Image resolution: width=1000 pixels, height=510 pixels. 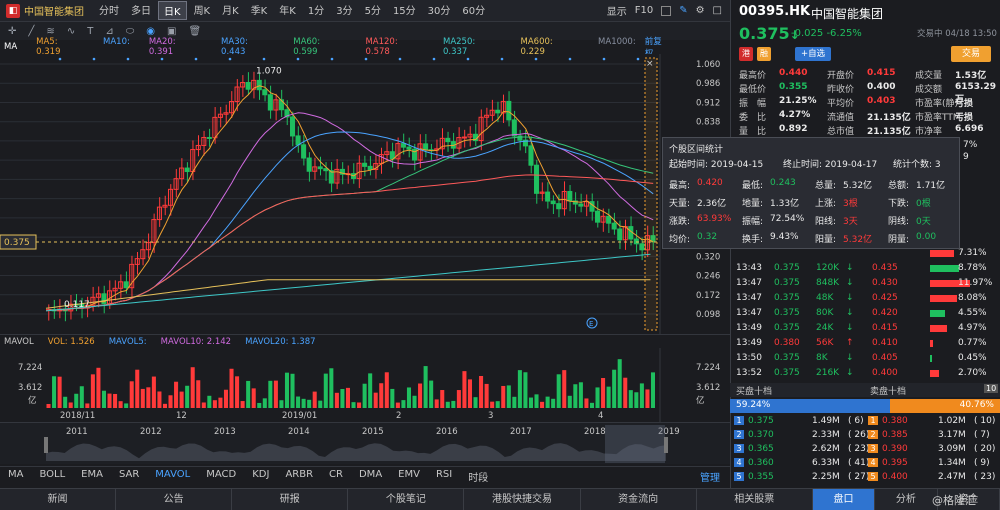 What do you see at coordinates (666, 10) in the screenshot?
I see `checkbox-icon` at bounding box center [666, 10].